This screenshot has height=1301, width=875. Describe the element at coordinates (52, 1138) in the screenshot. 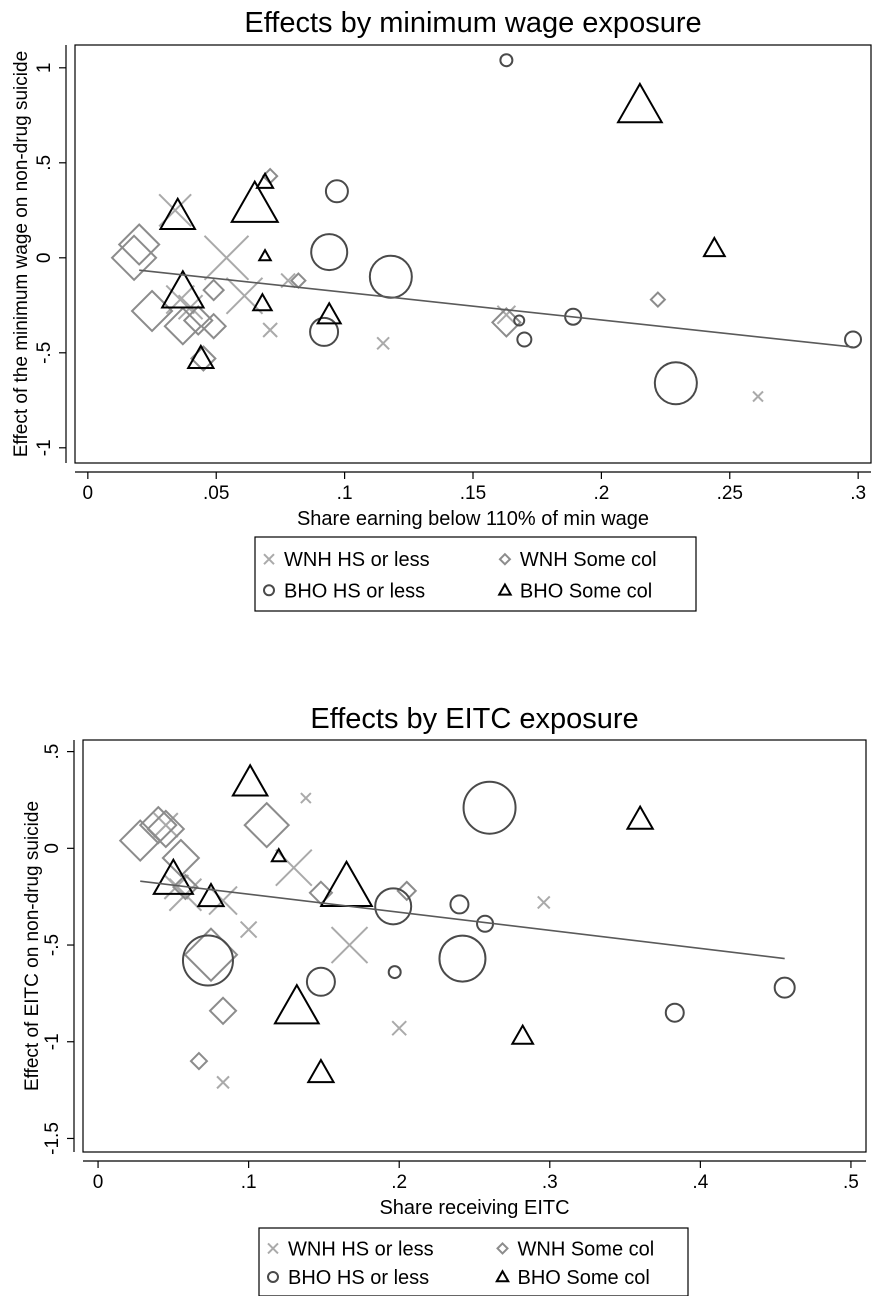

I see `y-tick-label: -1.5` at that location.